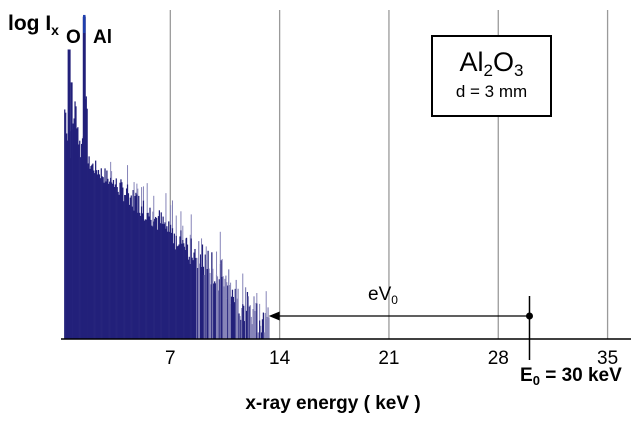 Image resolution: width=636 pixels, height=424 pixels. Describe the element at coordinates (84, 178) in the screenshot. I see `peak-al` at that location.